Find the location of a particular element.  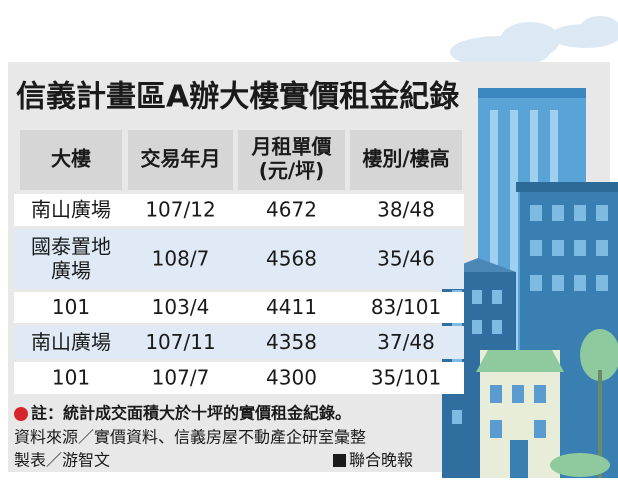

header-text: 樓別/樓高 is located at coordinates (405, 159).